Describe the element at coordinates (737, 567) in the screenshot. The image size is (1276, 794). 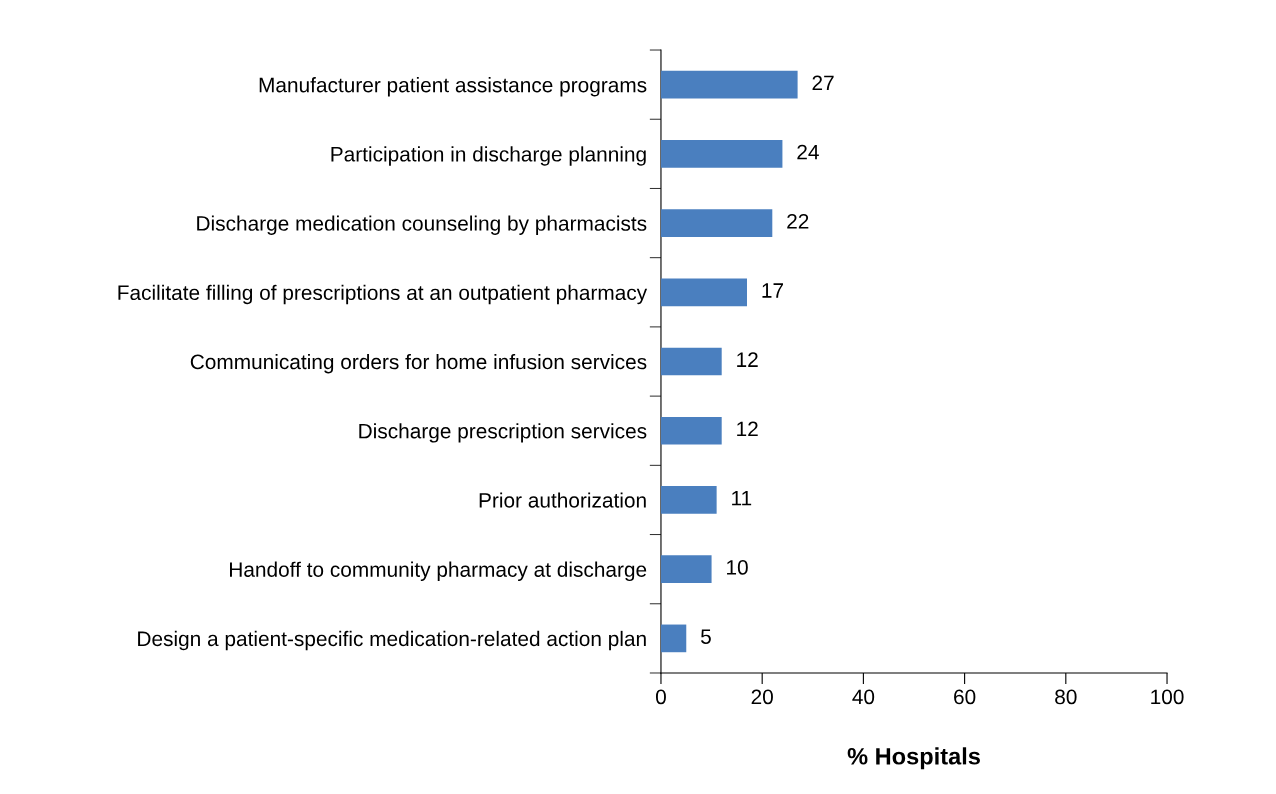
I see `data-label: 10` at that location.